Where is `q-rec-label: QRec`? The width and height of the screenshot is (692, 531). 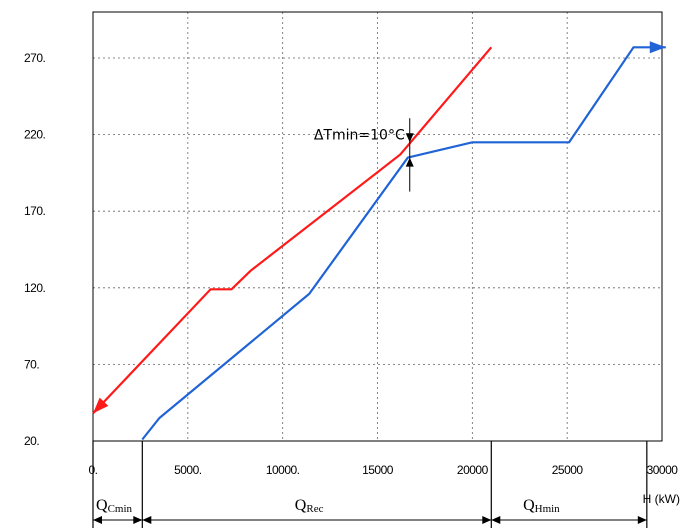
q-rec-label: QRec is located at coordinates (309, 506).